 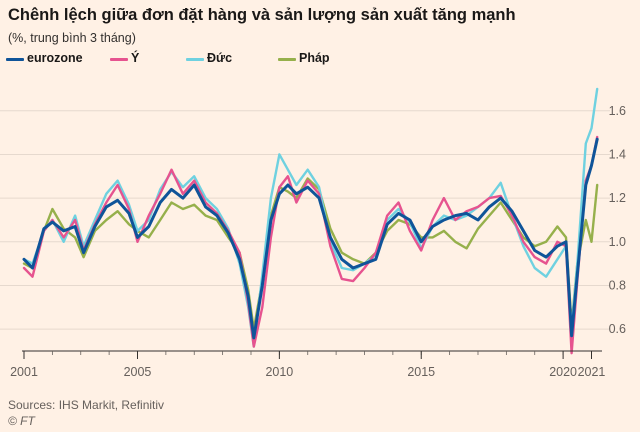 I want to click on x-tick-label: 2001, so click(x=24, y=372).